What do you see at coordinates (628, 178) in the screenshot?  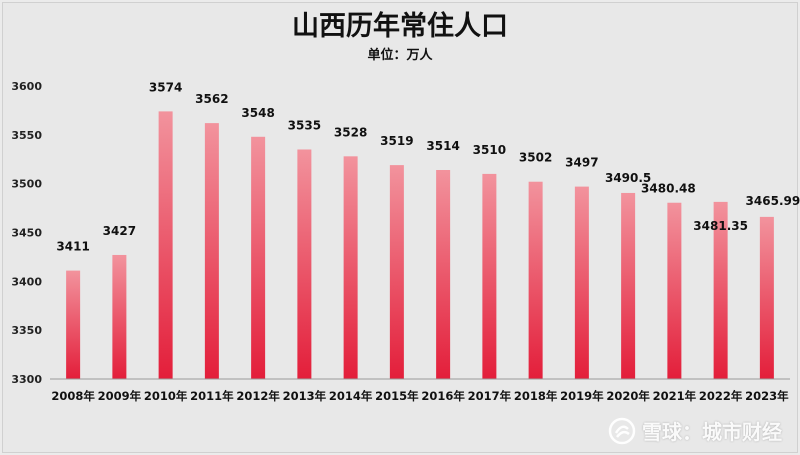 I see `data-label: 3490.5` at bounding box center [628, 178].